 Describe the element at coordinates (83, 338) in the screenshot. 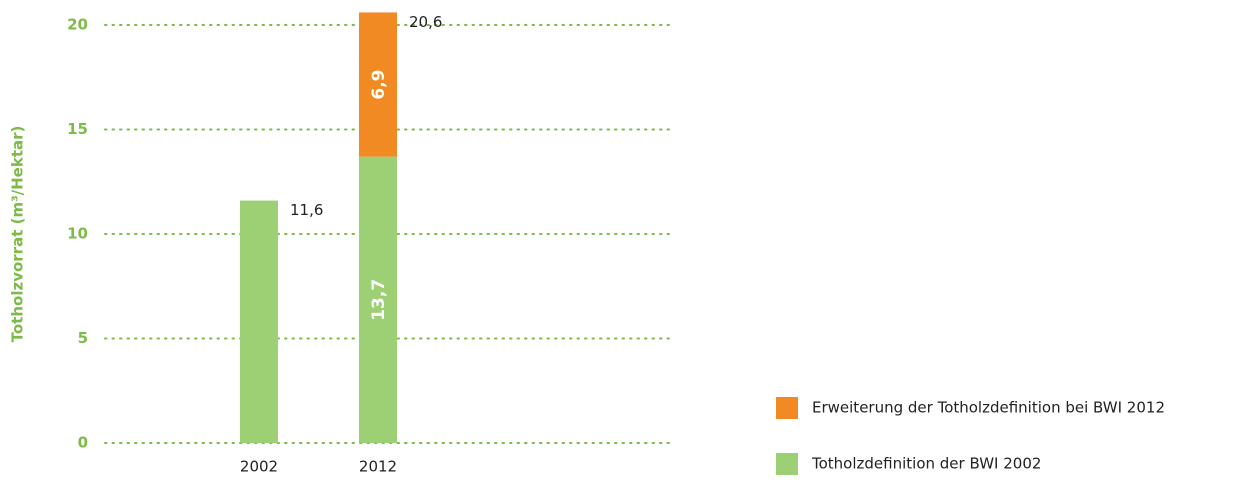

I see `y-tick-label: 5` at that location.